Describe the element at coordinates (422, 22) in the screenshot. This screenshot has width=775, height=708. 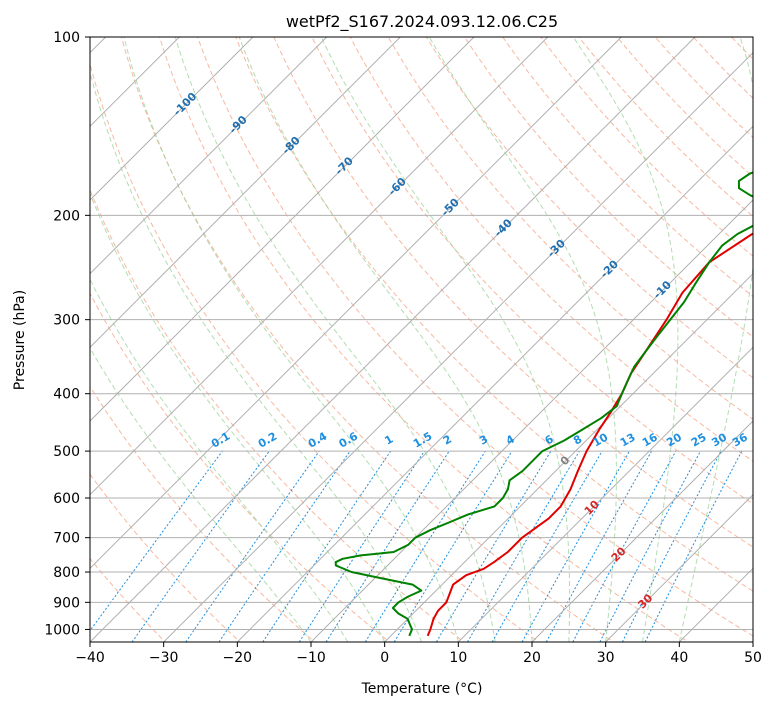
I see `chart-title: wetPf2_S167.2024.093.12.06.C25` at that location.